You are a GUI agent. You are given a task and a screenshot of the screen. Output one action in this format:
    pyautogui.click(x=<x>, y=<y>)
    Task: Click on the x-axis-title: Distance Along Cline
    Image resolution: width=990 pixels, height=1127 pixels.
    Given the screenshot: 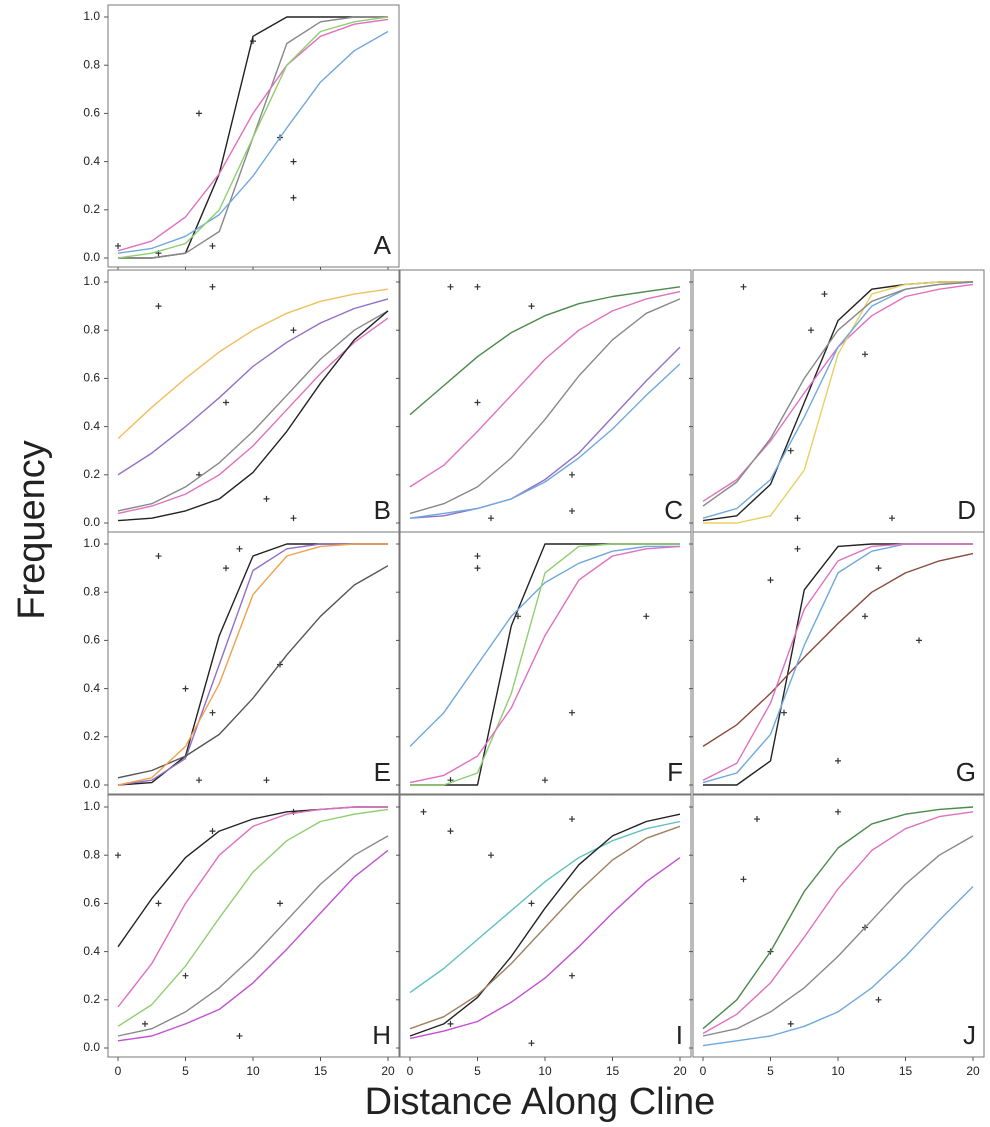 What is the action you would take?
    pyautogui.click(x=540, y=1102)
    